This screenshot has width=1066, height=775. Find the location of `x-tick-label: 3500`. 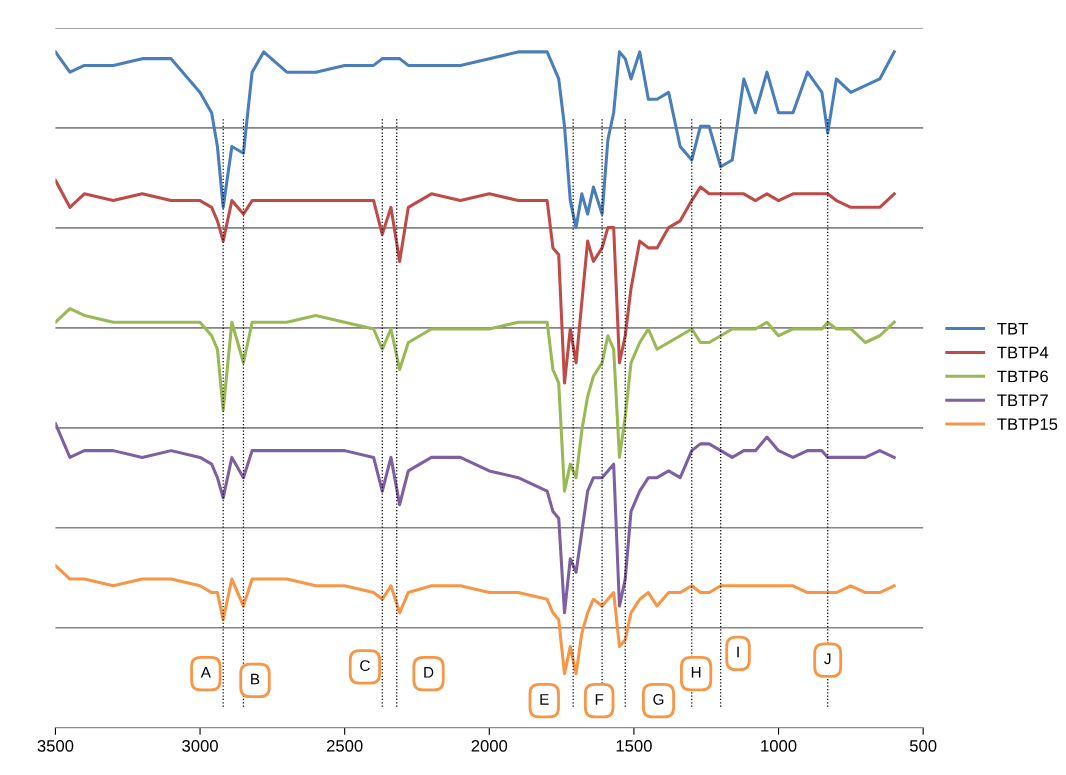

x-tick-label: 3500 is located at coordinates (55, 745).